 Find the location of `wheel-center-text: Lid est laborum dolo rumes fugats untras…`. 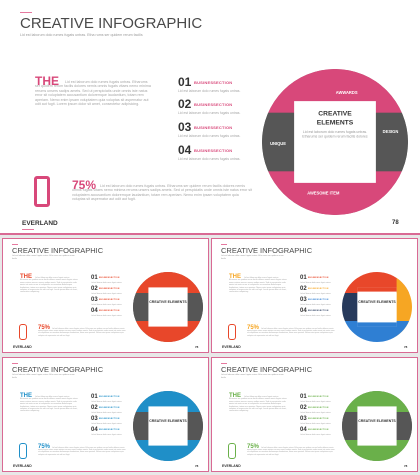

wheel-center-text: Lid est laborum dolo rumes fugats untras… is located at coordinates (335, 135).